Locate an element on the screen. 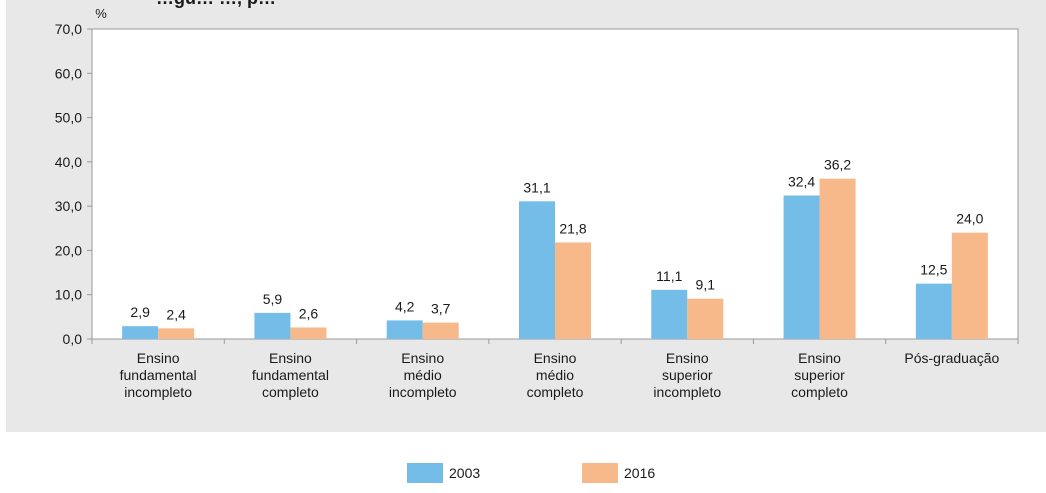  data-label-2016: 2,6 is located at coordinates (309, 313).